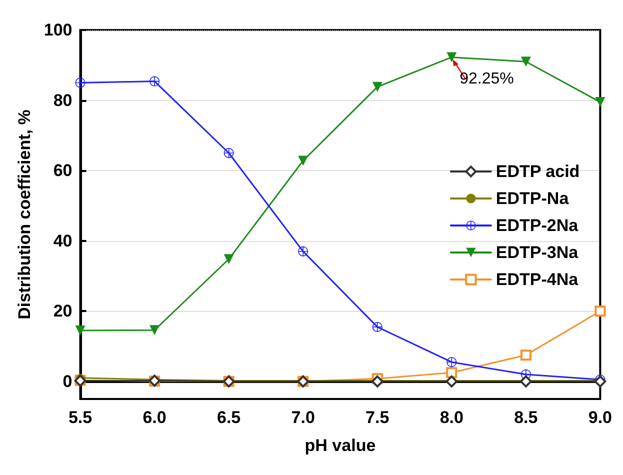 This screenshot has width=623, height=475. Describe the element at coordinates (537, 279) in the screenshot. I see `legend-label: EDTP-4Na` at that location.